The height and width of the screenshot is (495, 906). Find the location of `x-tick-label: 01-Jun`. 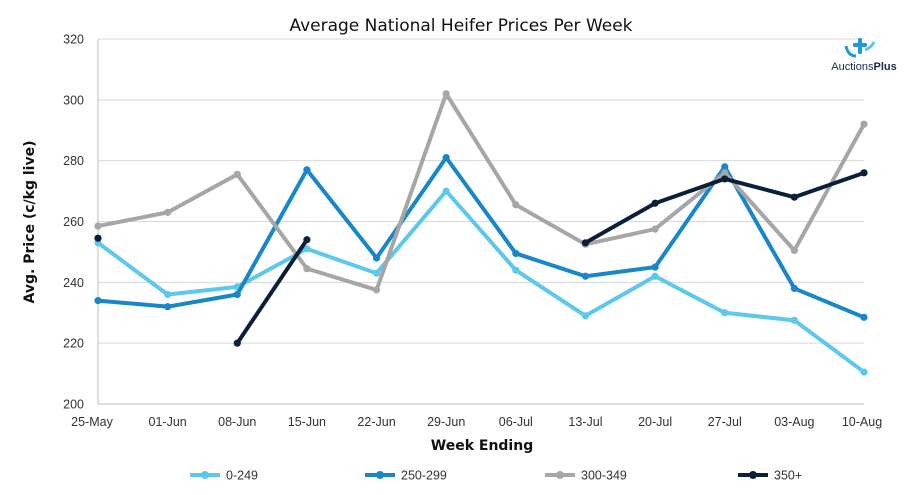

x-tick-label: 01-Jun is located at coordinates (168, 422).